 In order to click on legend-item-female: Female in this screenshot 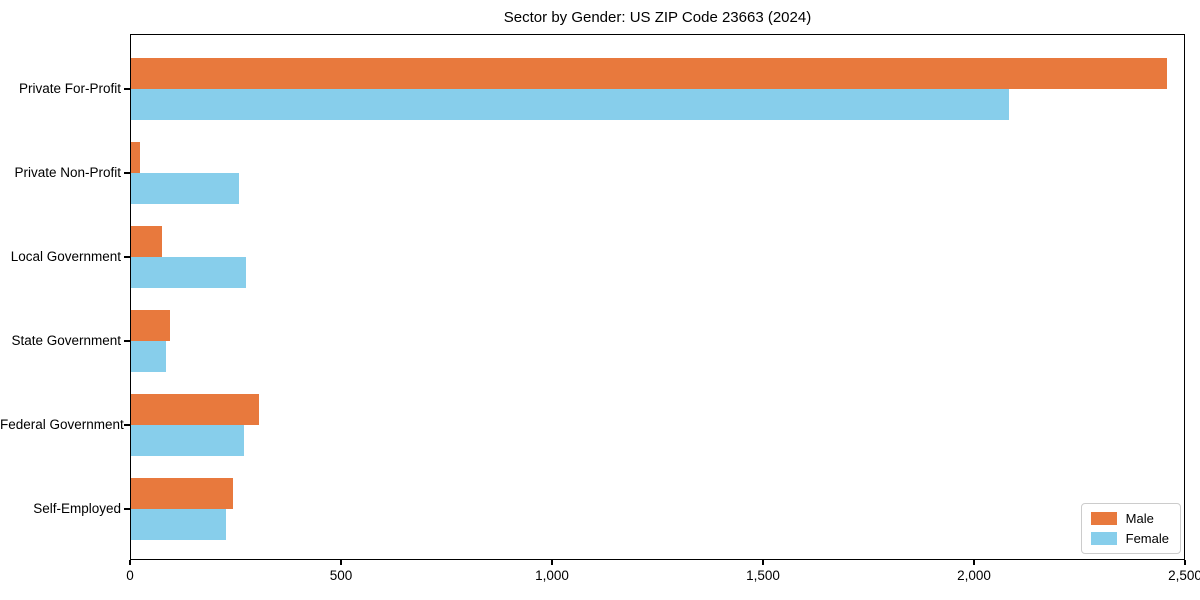, I will do `click(1129, 538)`.